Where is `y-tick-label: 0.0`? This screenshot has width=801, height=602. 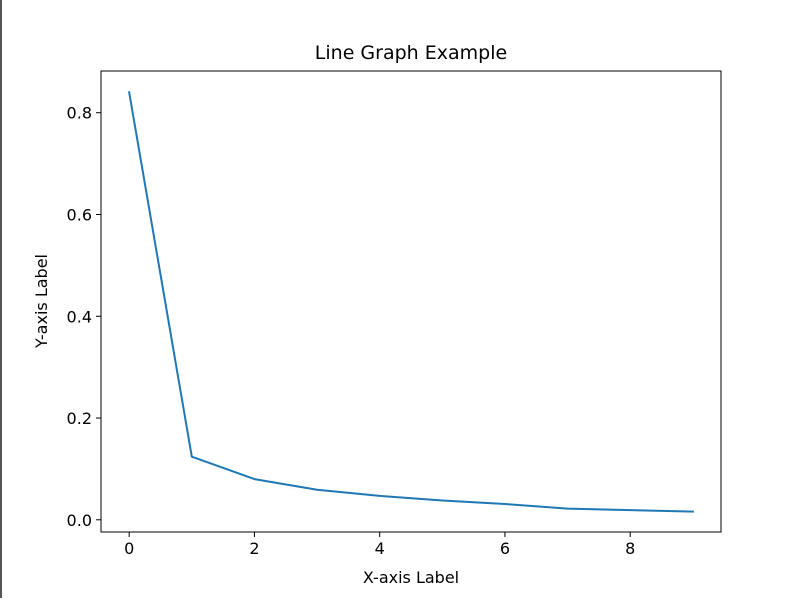 y-tick-label: 0.0 is located at coordinates (79, 520).